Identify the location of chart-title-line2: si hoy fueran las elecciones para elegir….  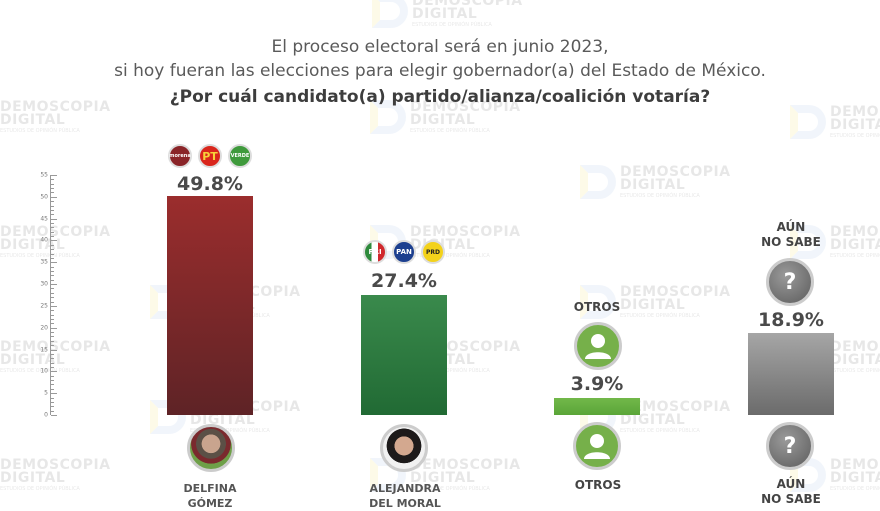
(440, 71).